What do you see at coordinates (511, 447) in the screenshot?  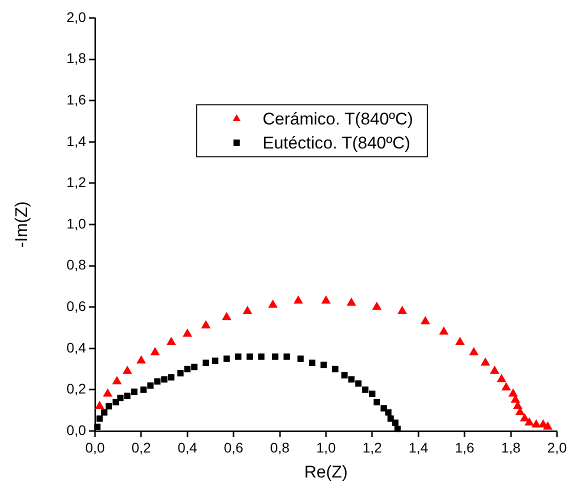 I see `x-tick-label: 1,8` at bounding box center [511, 447].